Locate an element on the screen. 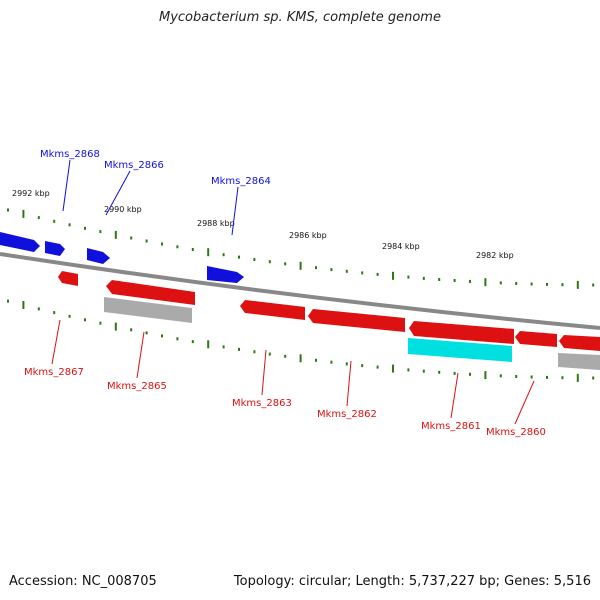  kbp-label-2990: 2990 kbp is located at coordinates (123, 209).